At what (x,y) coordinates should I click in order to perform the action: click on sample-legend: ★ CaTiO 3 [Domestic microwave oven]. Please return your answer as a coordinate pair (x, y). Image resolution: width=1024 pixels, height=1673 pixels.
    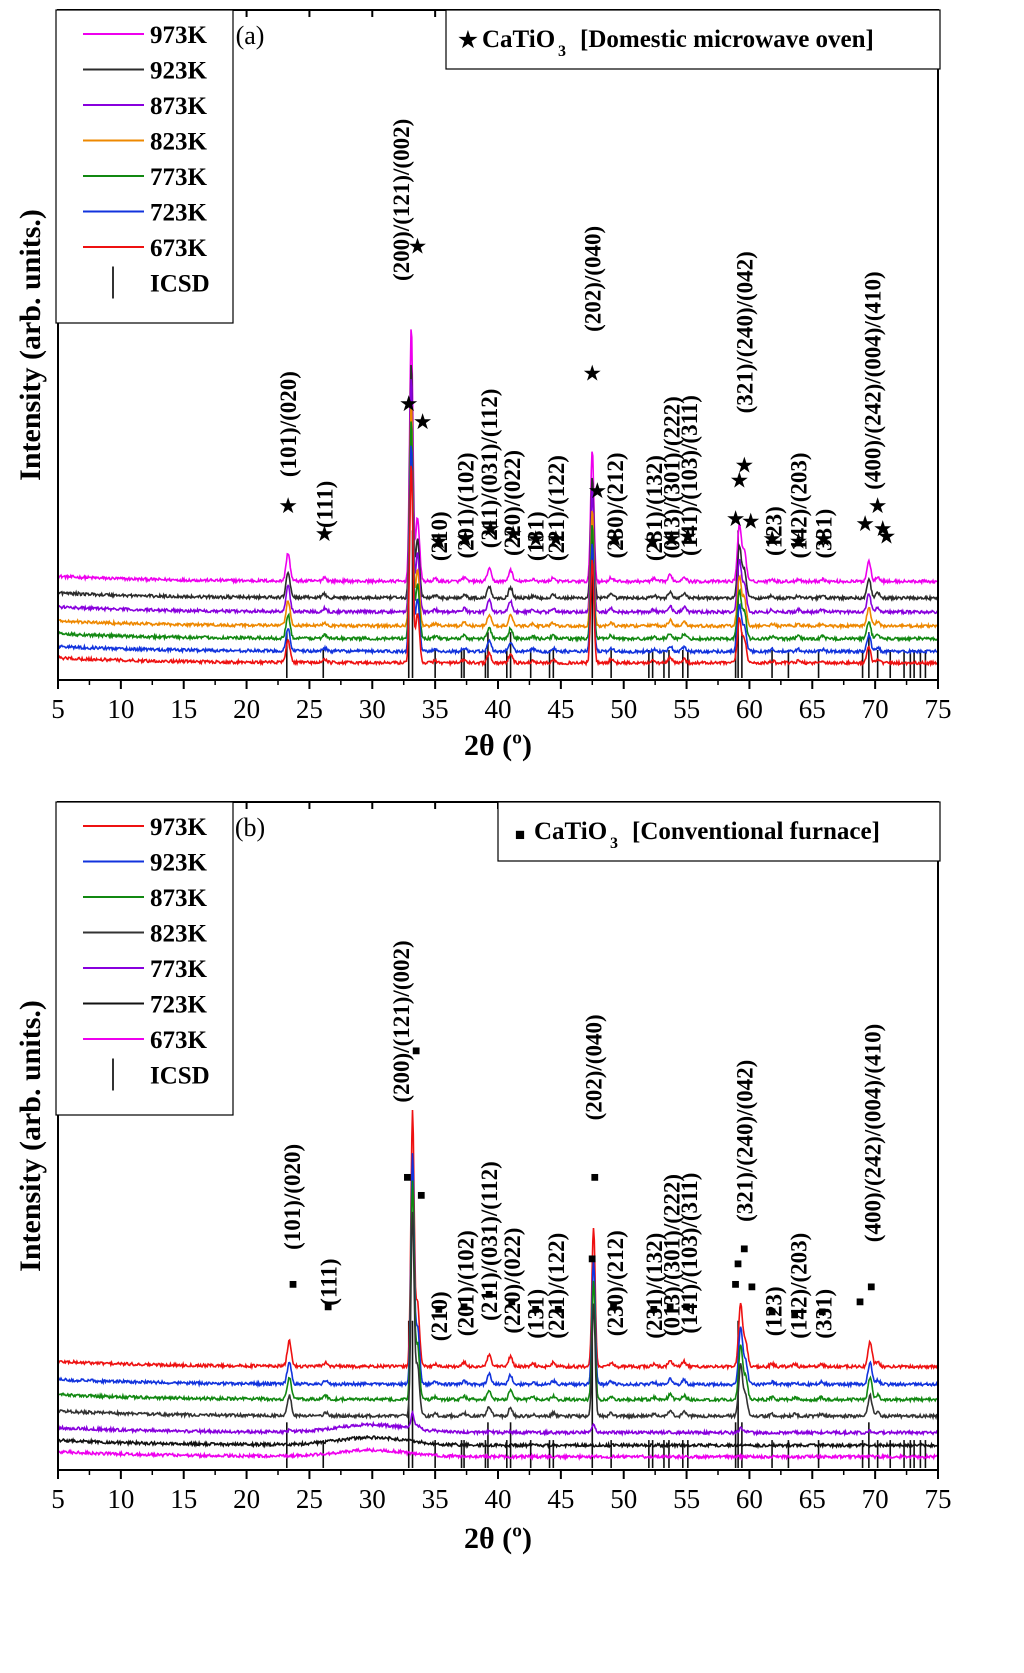
    Looking at the image, I should click on (693, 39).